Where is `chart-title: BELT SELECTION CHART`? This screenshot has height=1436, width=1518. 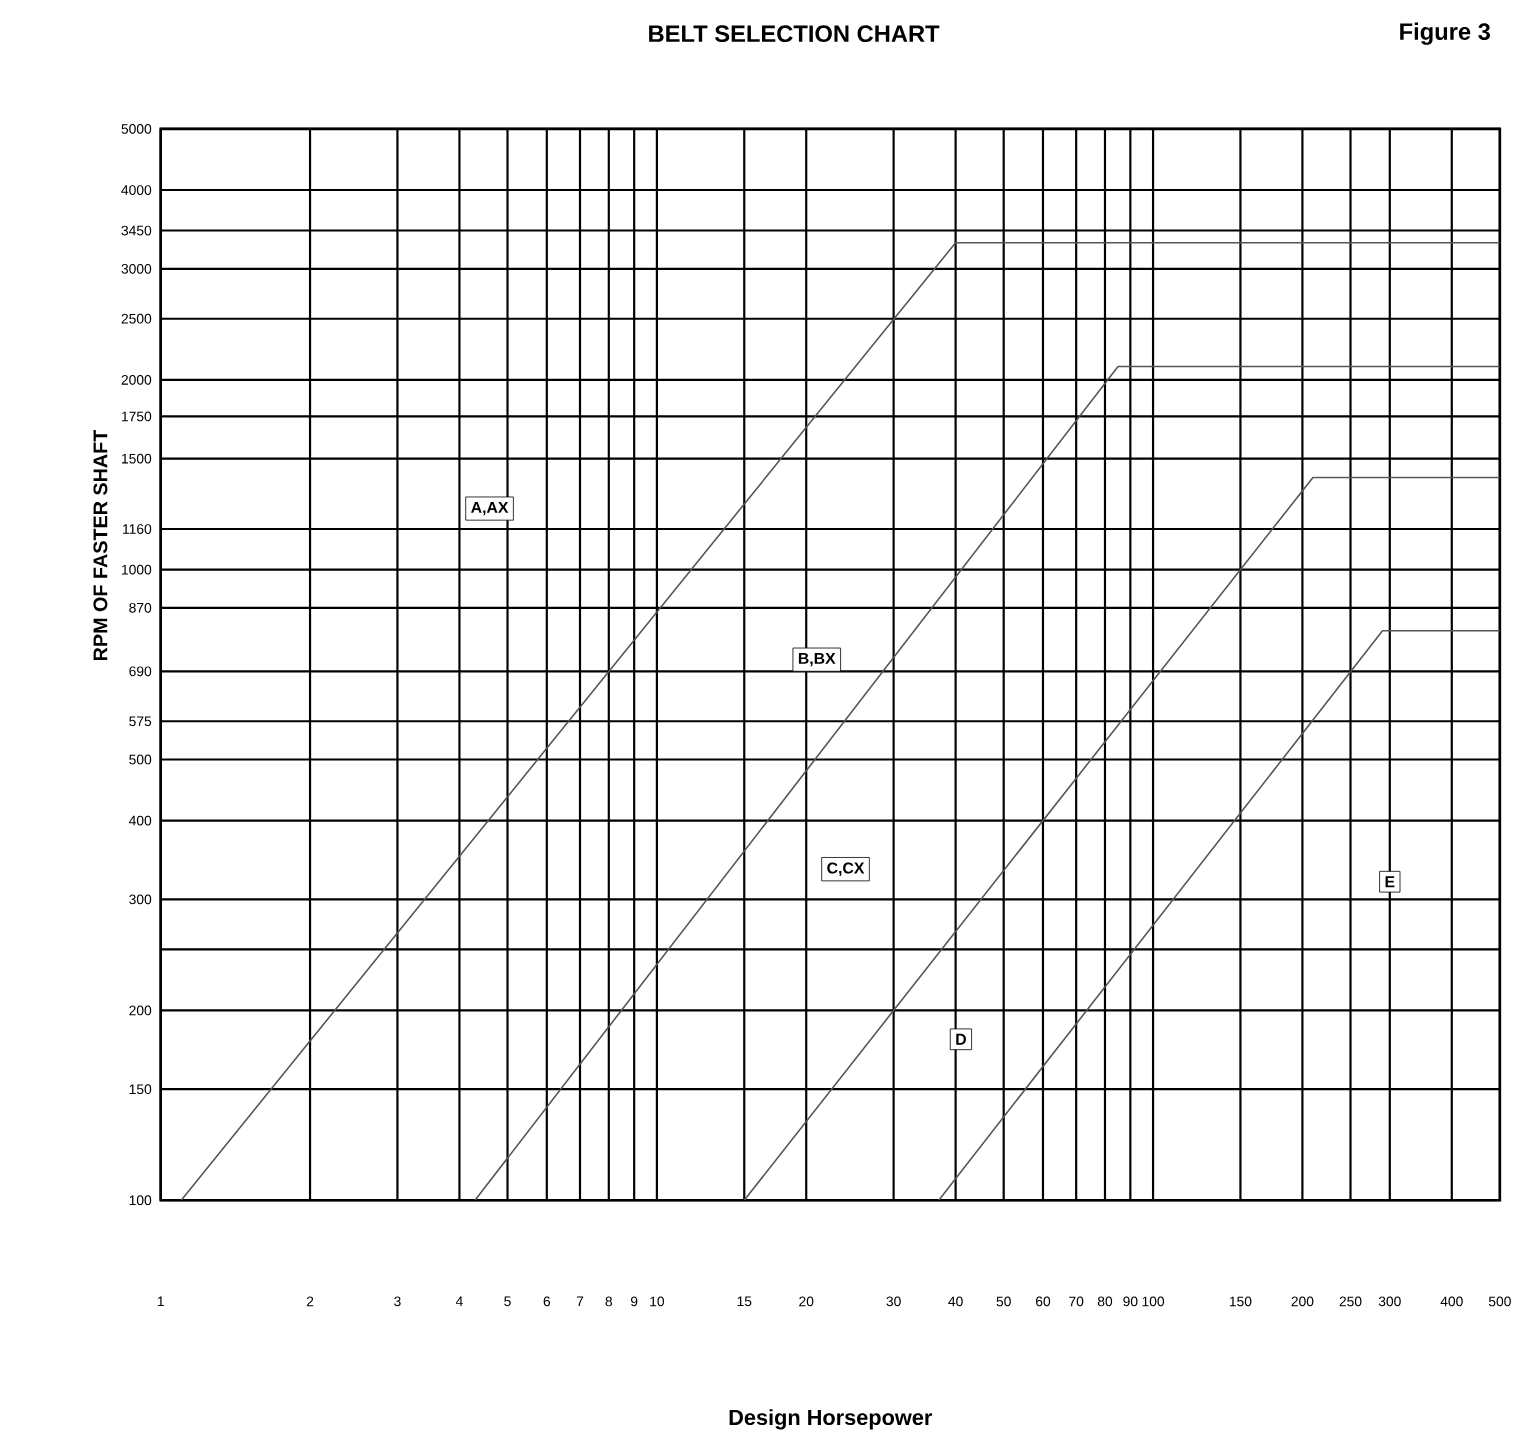 chart-title: BELT SELECTION CHART is located at coordinates (794, 34).